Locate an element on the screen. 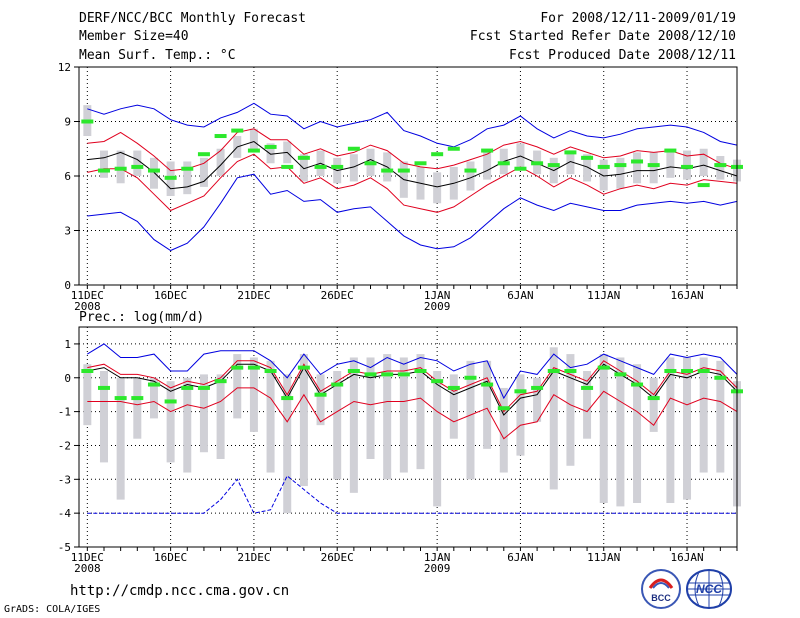  forecast-period-label: For 2008/12/11-2009/01/19 is located at coordinates (638, 18).